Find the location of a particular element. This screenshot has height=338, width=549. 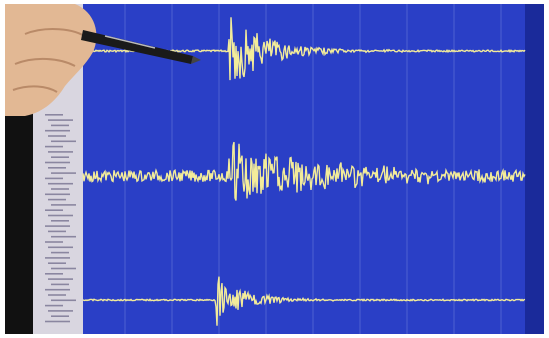

side-panel-marks is located at coordinates (60, 218).